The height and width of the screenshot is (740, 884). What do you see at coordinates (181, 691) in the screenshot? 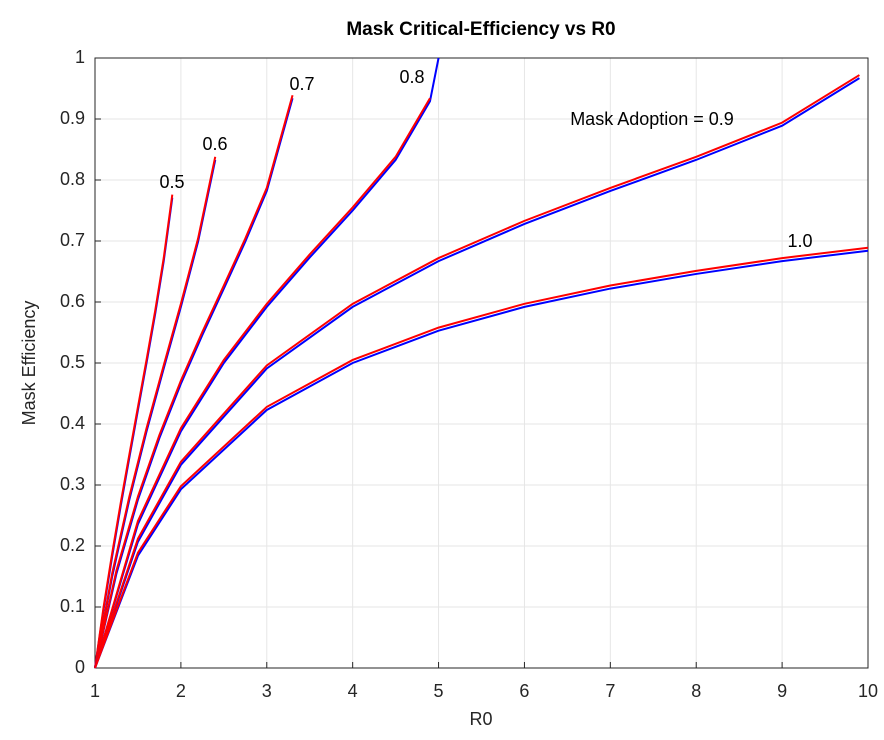
I see `x-tick-label: 2` at bounding box center [181, 691].